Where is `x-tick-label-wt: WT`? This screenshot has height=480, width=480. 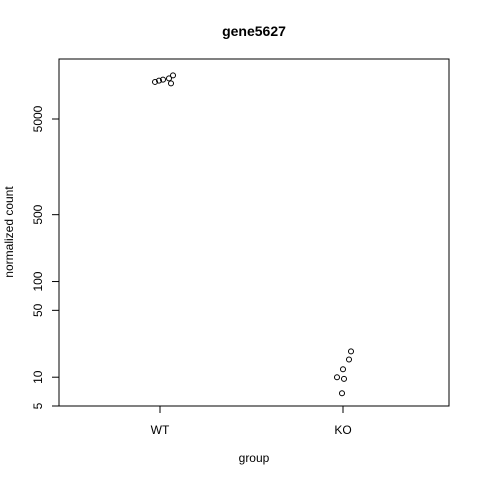 x-tick-label-wt: WT is located at coordinates (160, 430).